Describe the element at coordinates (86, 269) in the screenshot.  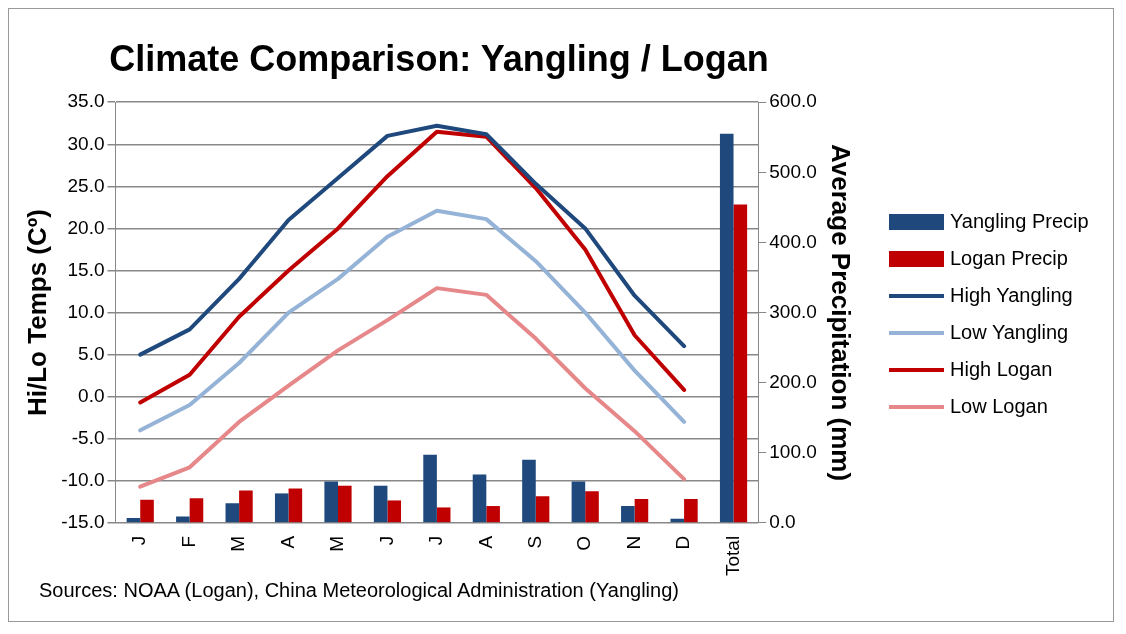
I see `y-tick-label: 15.0` at that location.